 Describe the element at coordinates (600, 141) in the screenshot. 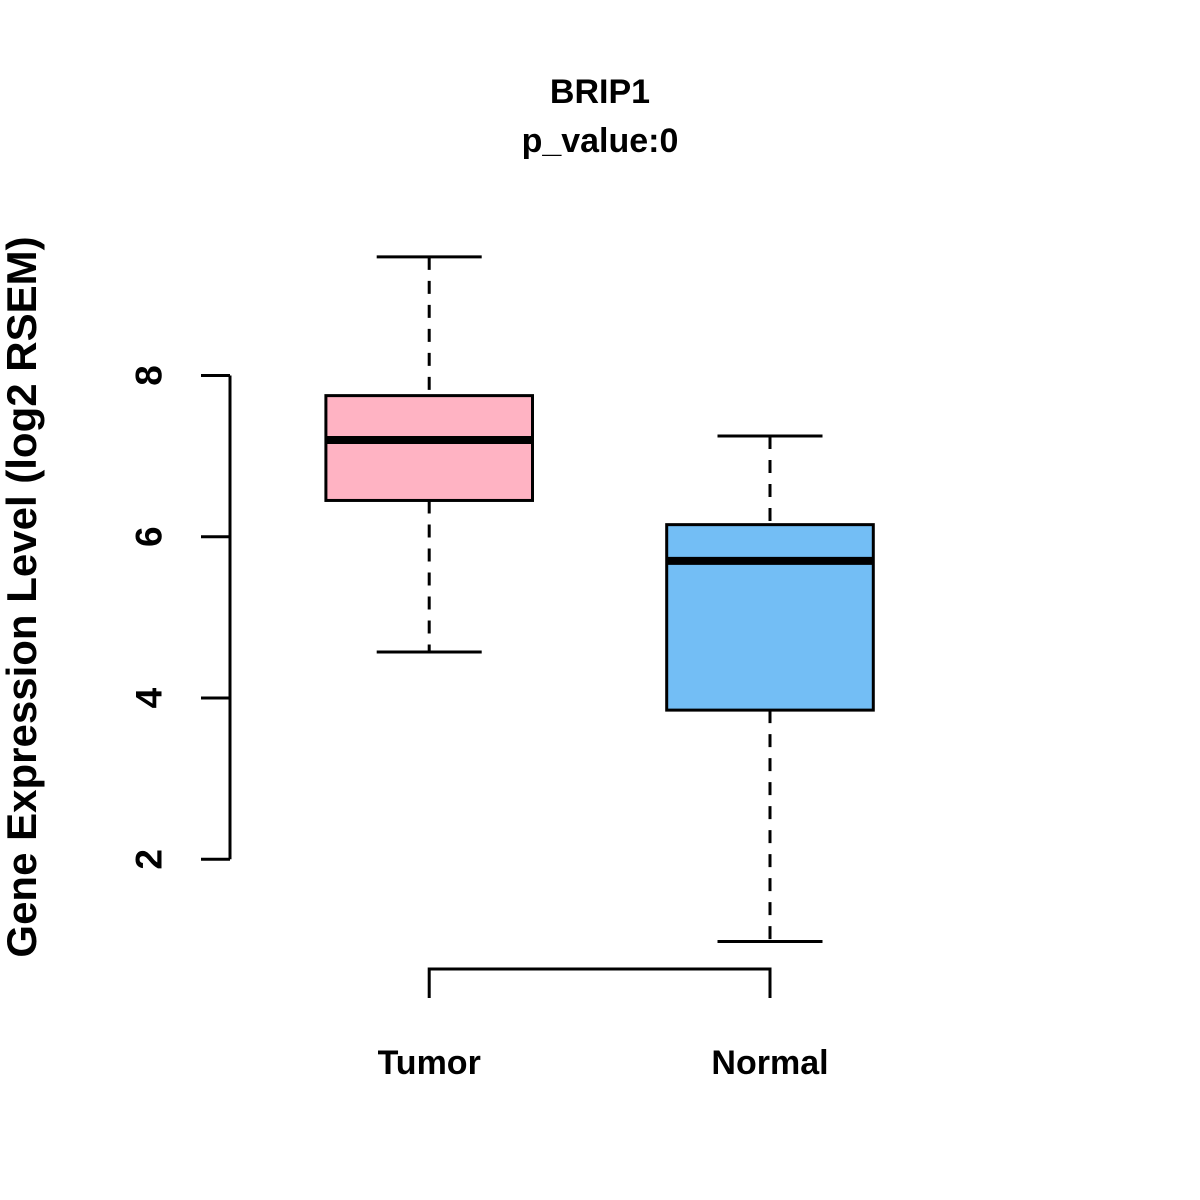

I see `chart-subtitle: p_value:0` at that location.